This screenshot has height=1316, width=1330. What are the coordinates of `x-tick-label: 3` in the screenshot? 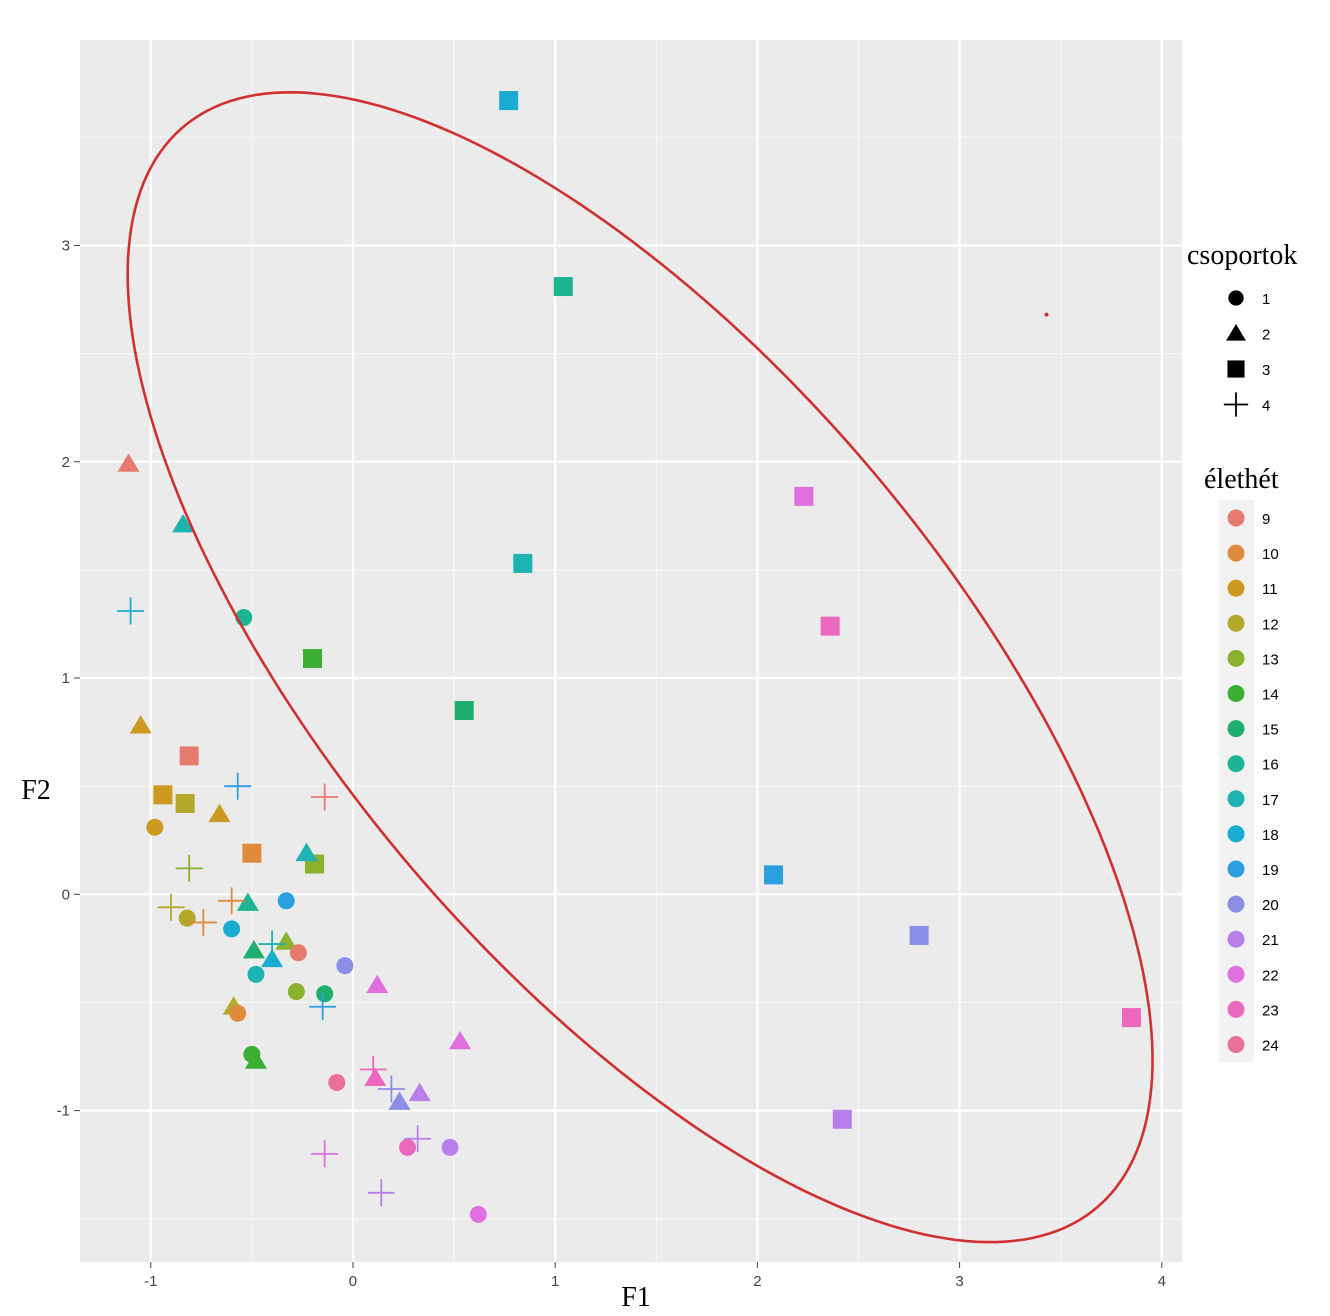 It's located at (959, 1281).